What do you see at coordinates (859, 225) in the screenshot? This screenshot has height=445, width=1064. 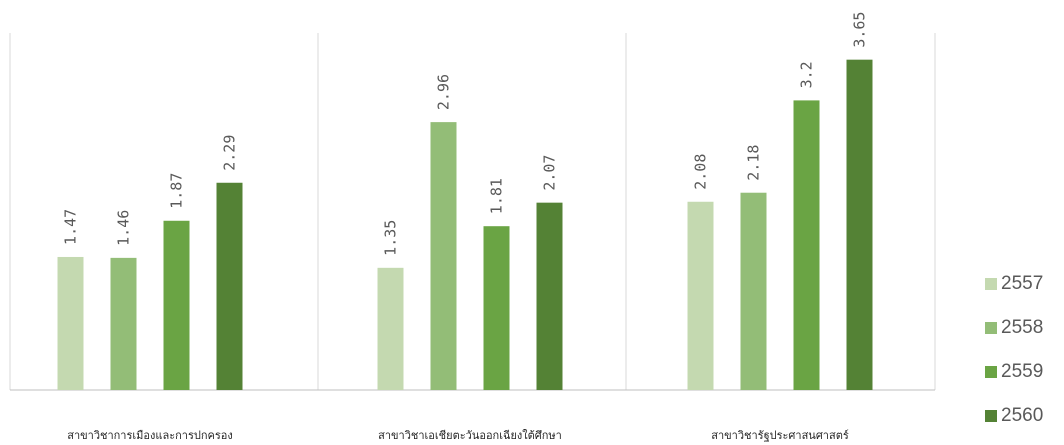 I see `bar-2560-cat2` at bounding box center [859, 225].